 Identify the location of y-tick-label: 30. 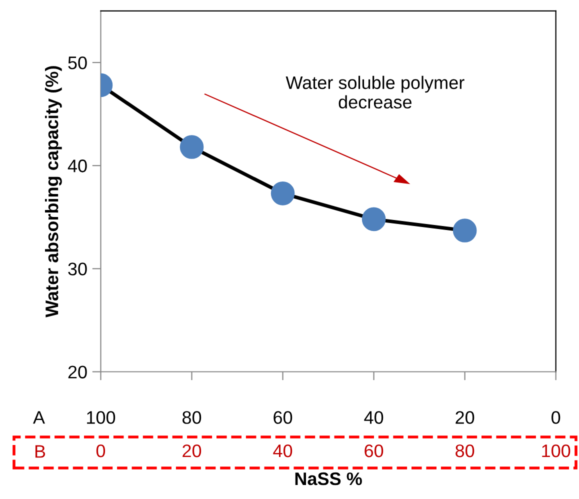
(77, 269).